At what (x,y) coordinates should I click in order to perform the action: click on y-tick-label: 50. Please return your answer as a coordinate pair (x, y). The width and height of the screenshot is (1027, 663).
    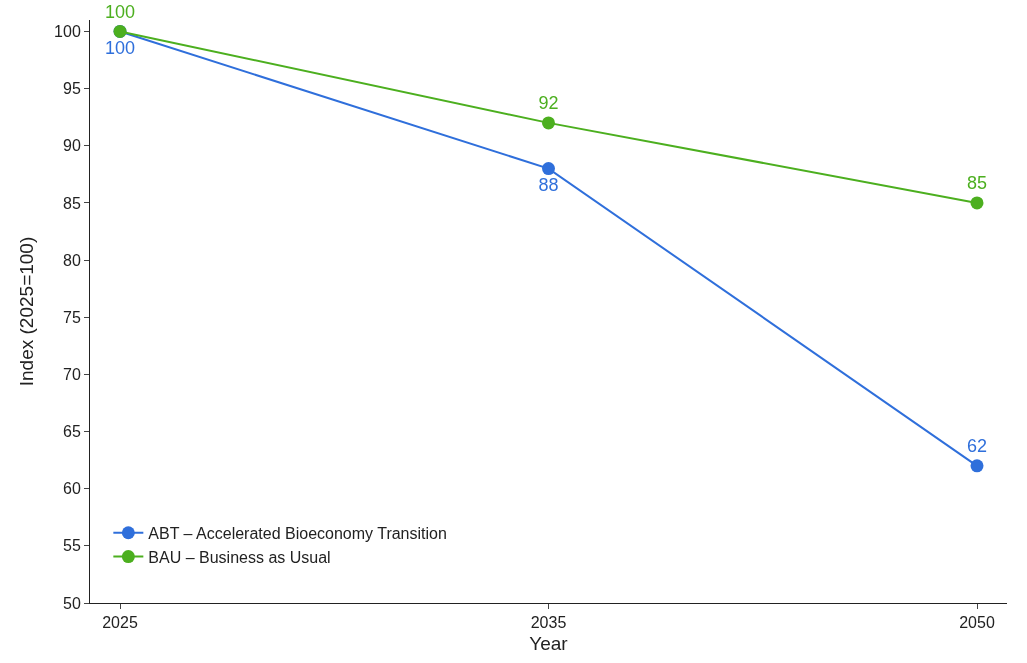
    Looking at the image, I should click on (72, 603).